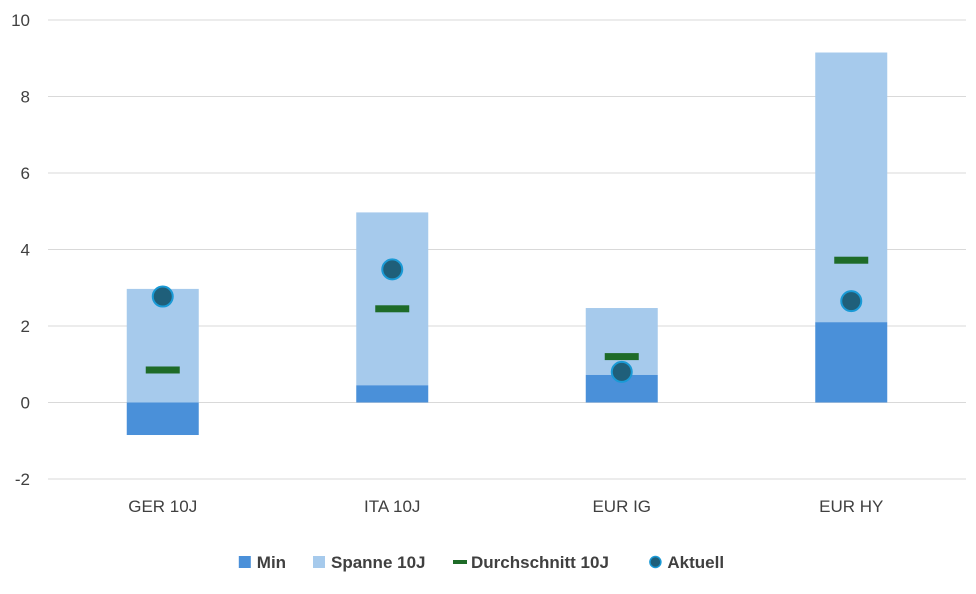  I want to click on y-tick-label: 0, so click(25, 403).